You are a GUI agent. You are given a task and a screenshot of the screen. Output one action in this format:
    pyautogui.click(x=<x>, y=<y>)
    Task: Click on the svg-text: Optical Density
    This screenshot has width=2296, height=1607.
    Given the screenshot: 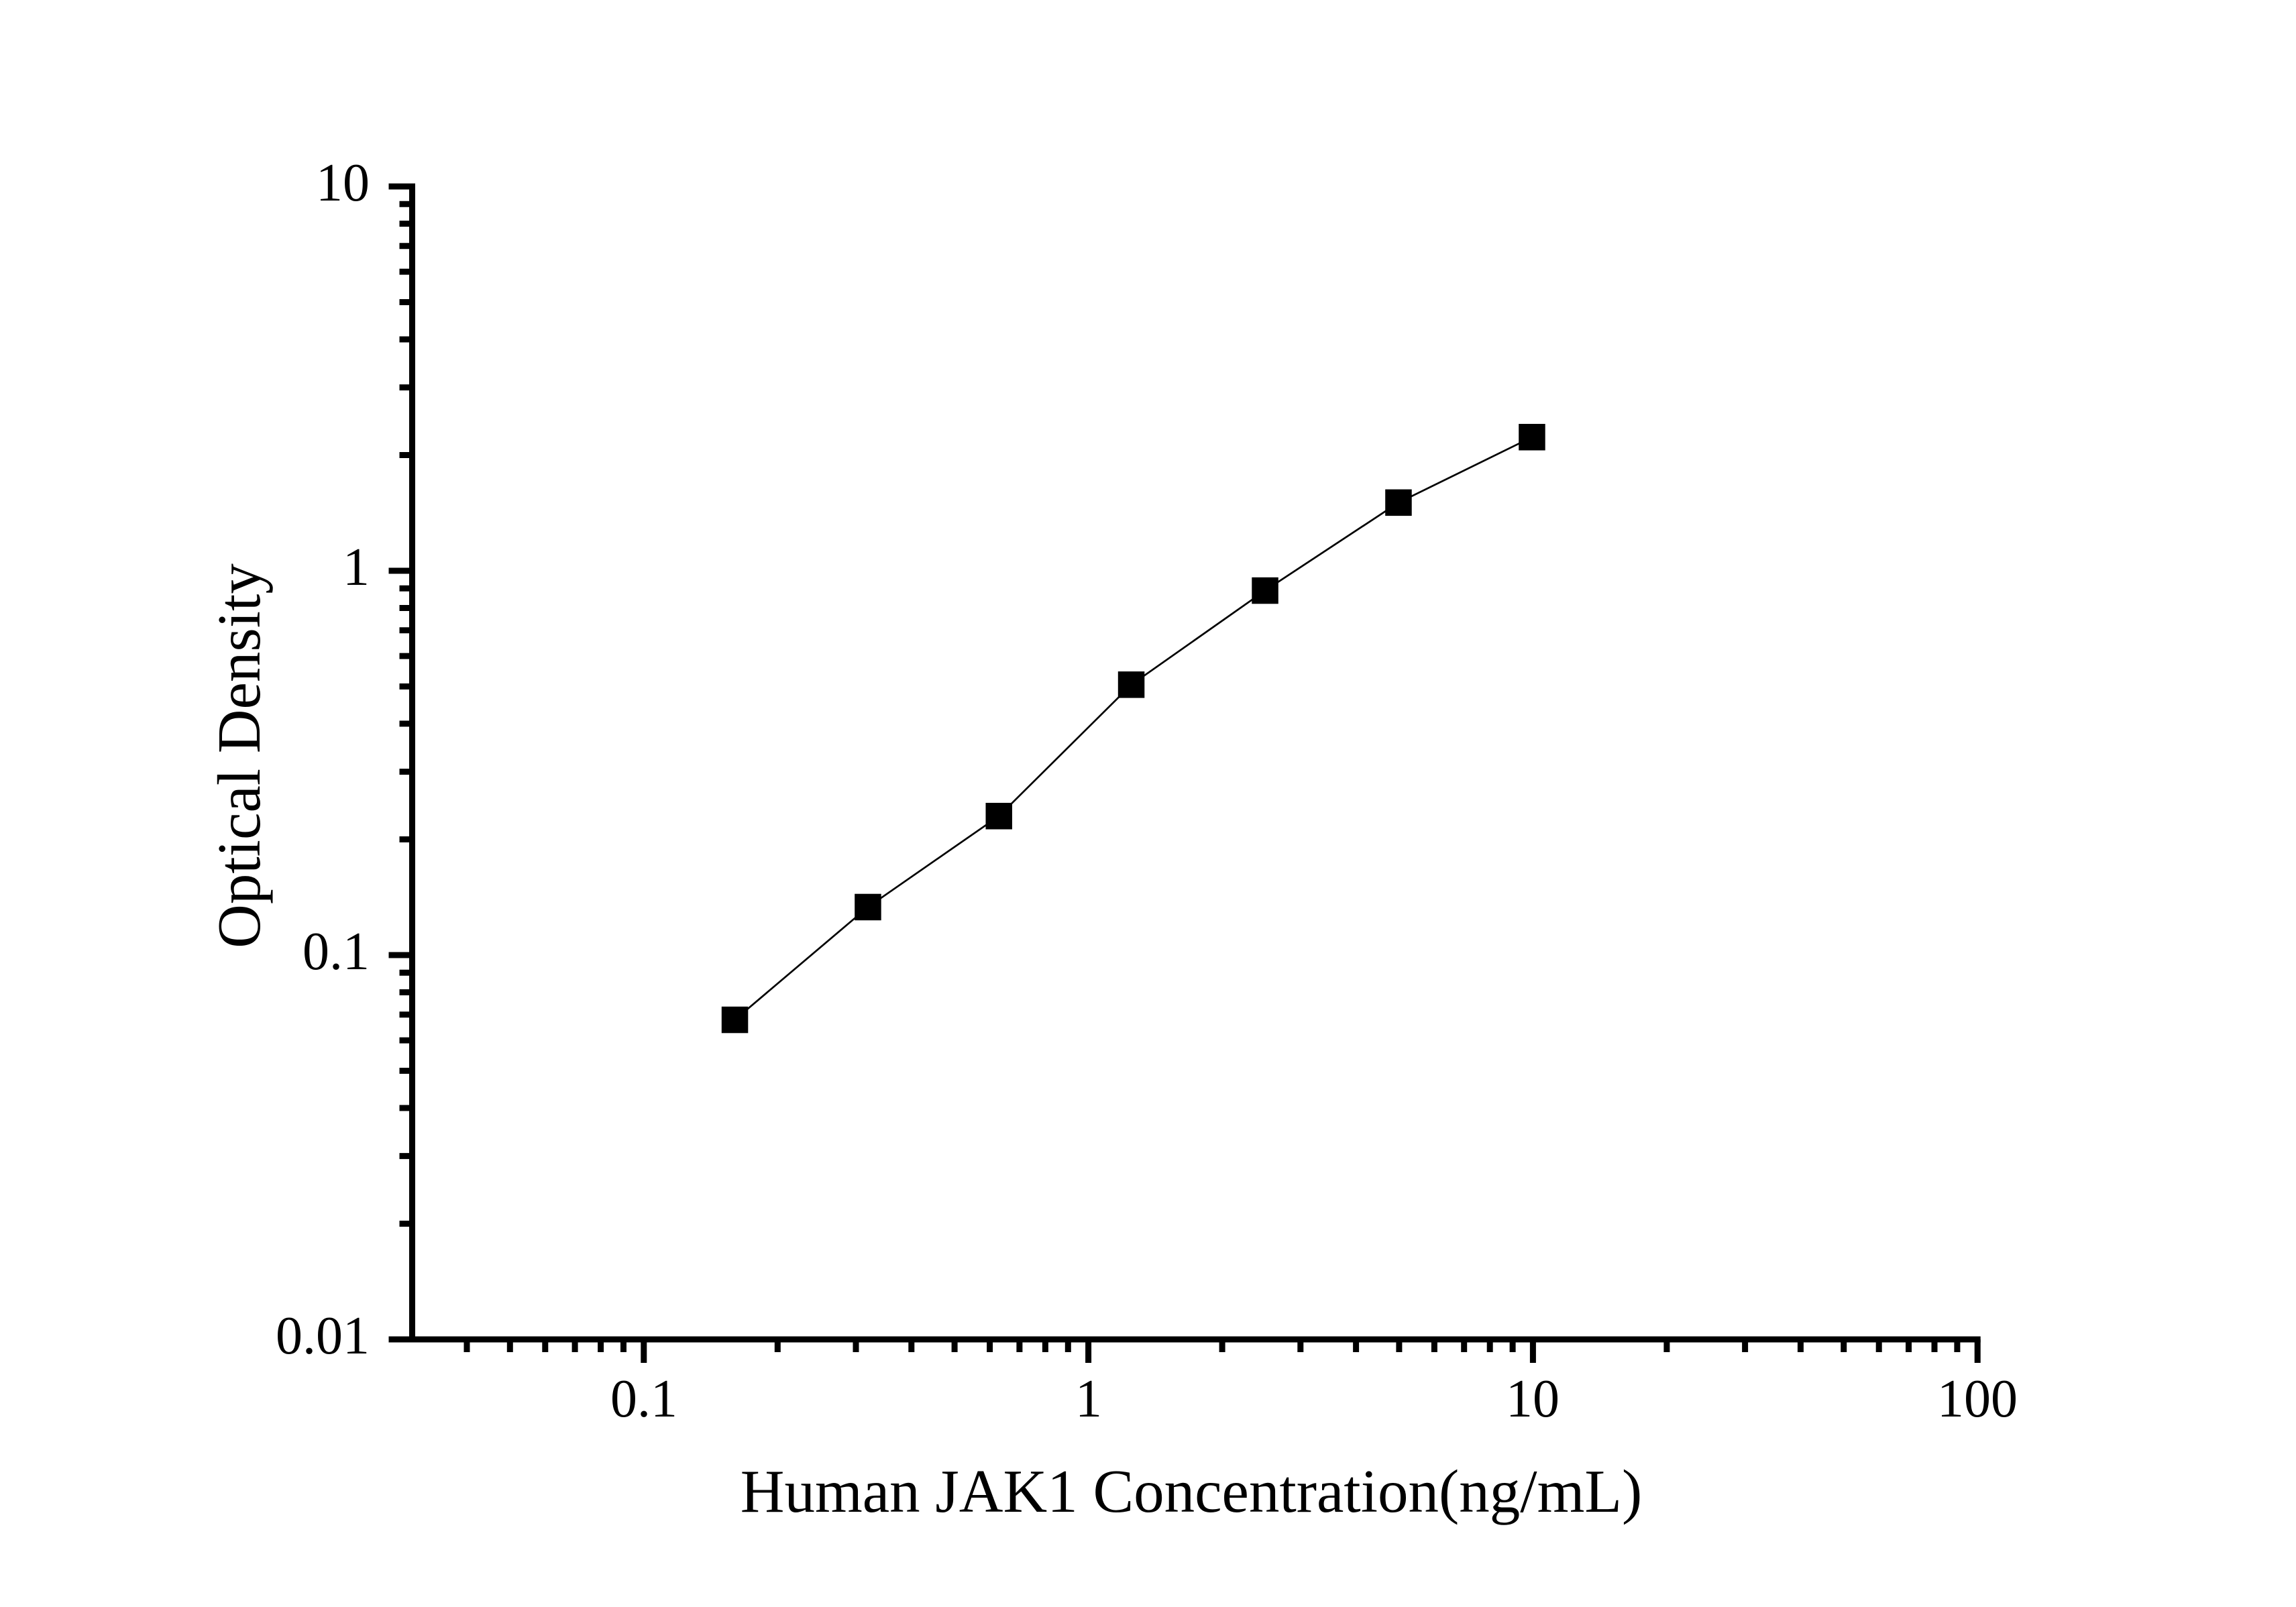 What is the action you would take?
    pyautogui.click(x=239, y=755)
    